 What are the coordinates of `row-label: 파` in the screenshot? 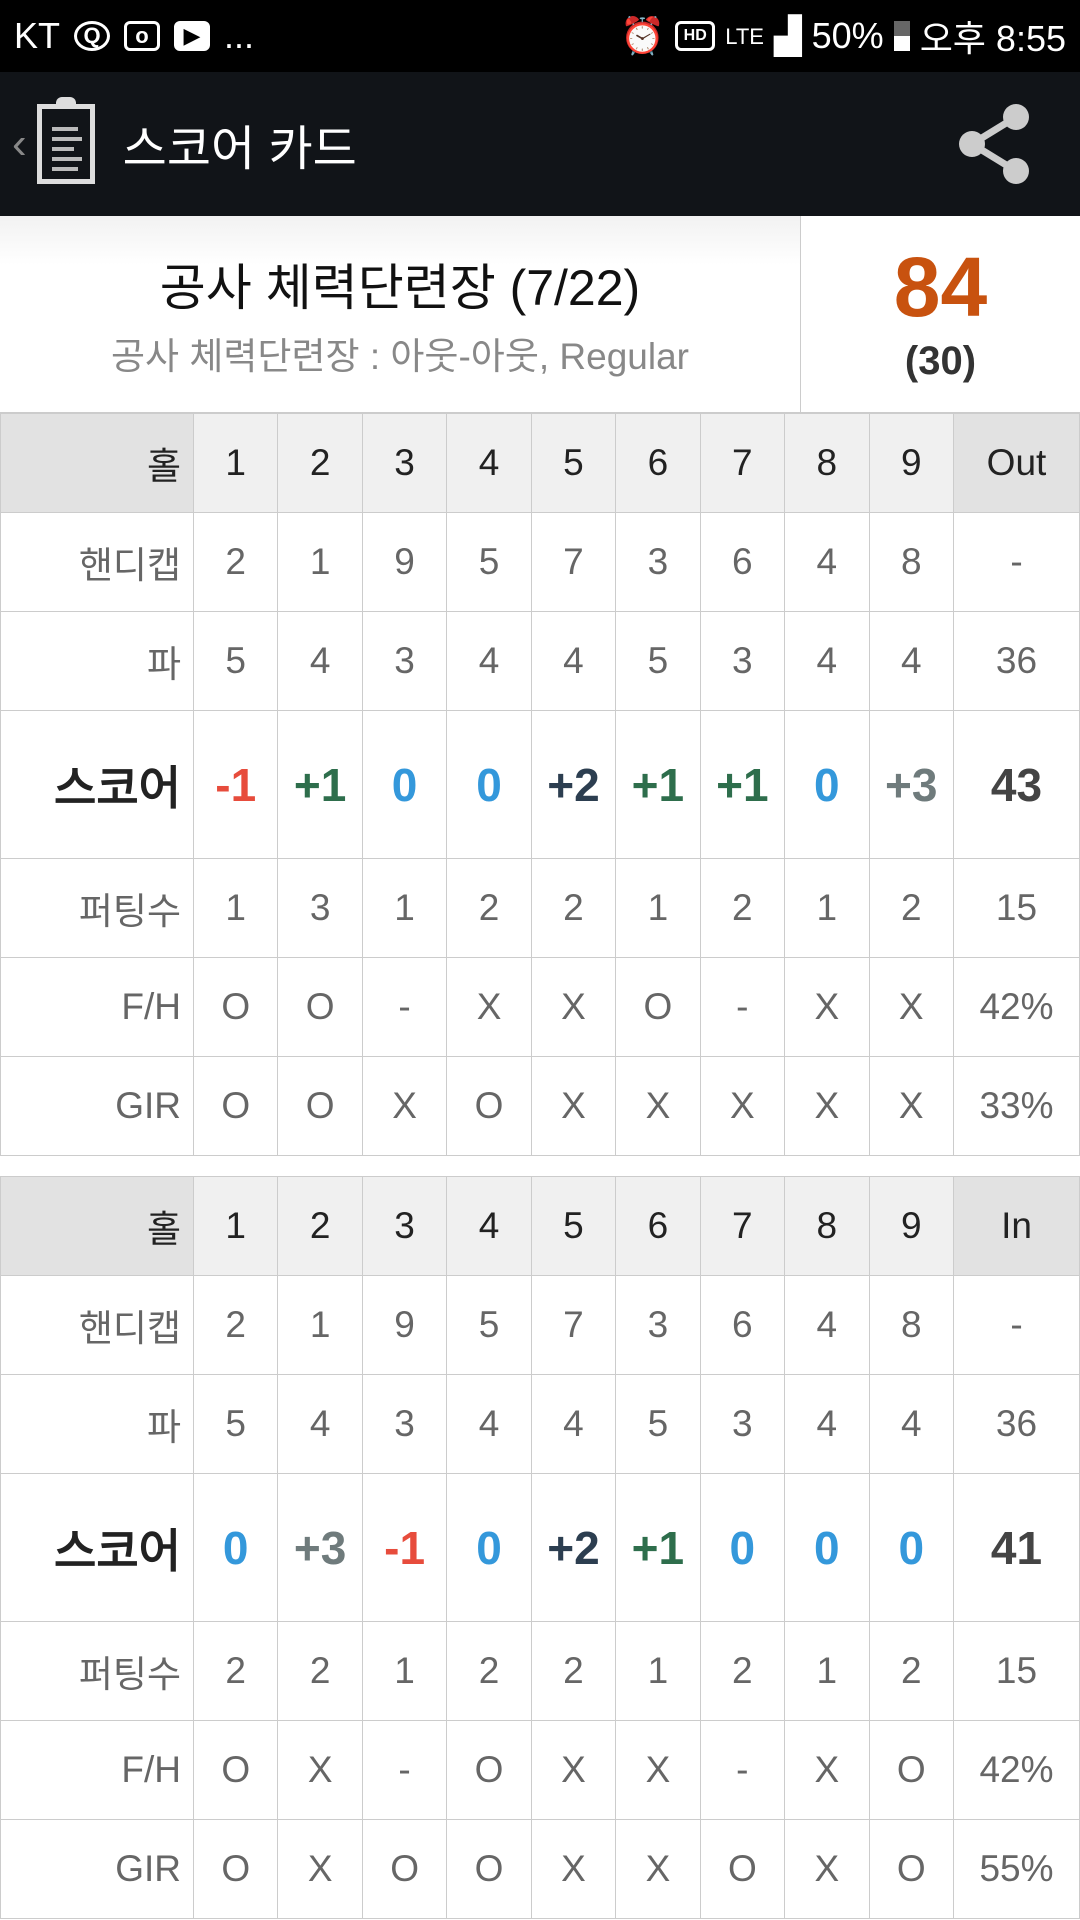 It's located at (97, 661).